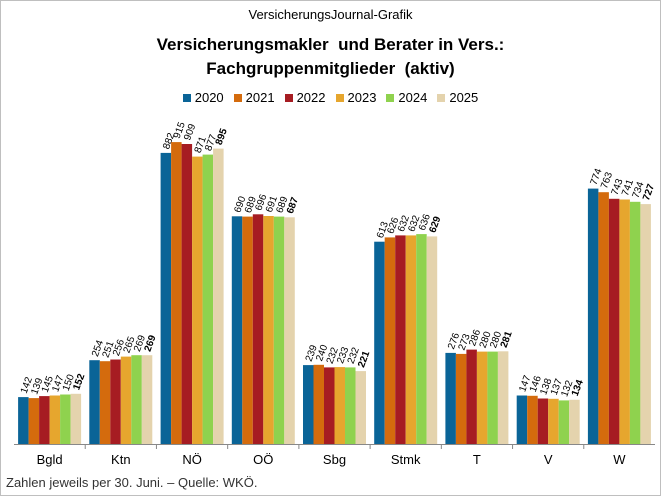 This screenshot has height=496, width=661. What do you see at coordinates (343, 355) in the screenshot?
I see `data-label-Sbg-2023: 233` at bounding box center [343, 355].